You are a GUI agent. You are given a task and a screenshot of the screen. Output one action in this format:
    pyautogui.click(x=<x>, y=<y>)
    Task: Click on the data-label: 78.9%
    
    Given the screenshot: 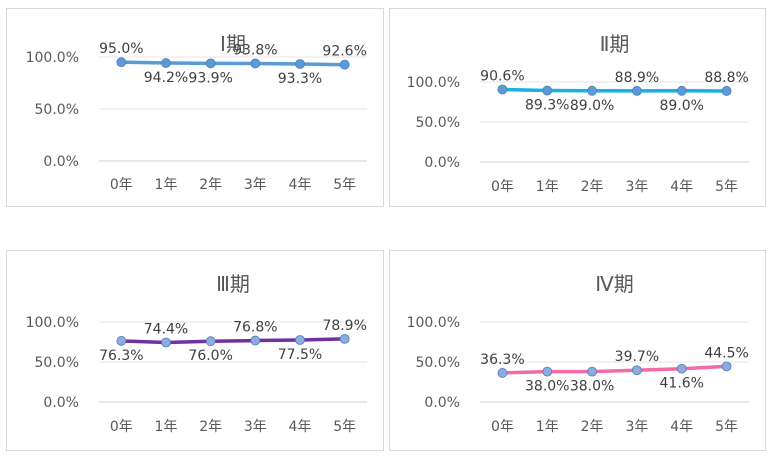 What is the action you would take?
    pyautogui.click(x=344, y=326)
    